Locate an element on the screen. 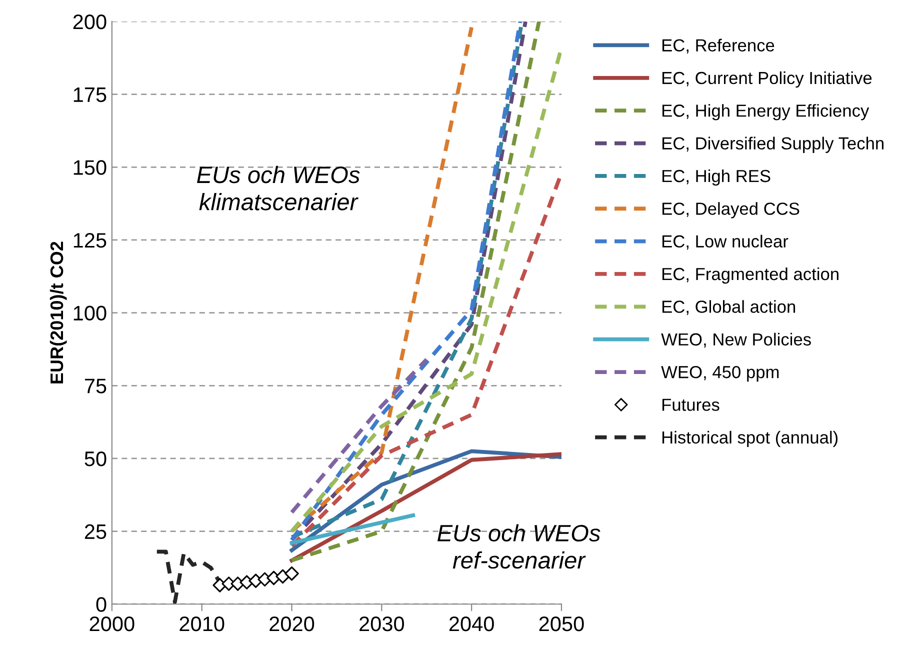 This screenshot has height=651, width=910. legend-label: EC, High Energy Efficiency is located at coordinates (766, 112).